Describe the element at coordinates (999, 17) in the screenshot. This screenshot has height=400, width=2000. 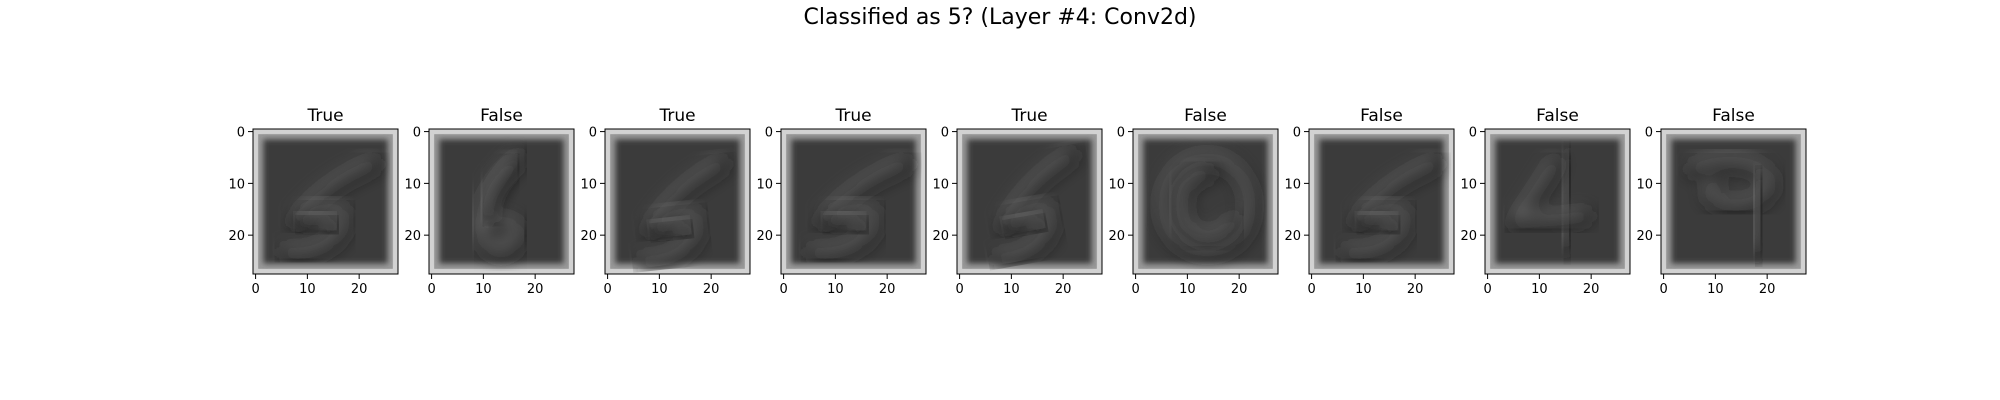
I see `figure-suptitle: Classified as 5? (Layer #4: Conv2d)` at that location.